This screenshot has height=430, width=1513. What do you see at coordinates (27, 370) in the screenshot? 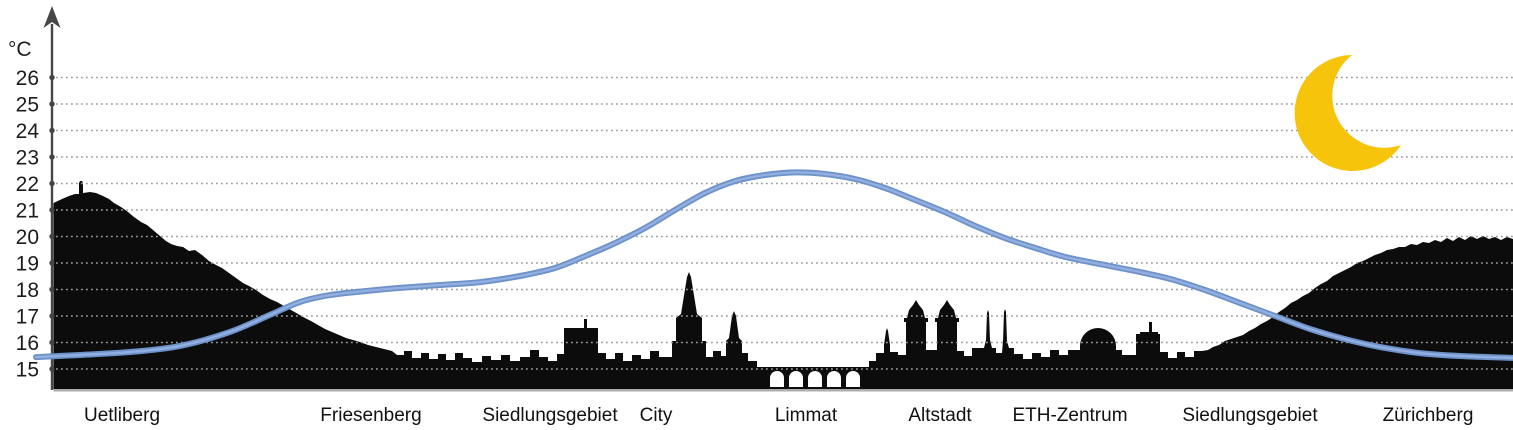
I see `y-tick-label-15: 15` at bounding box center [27, 370].